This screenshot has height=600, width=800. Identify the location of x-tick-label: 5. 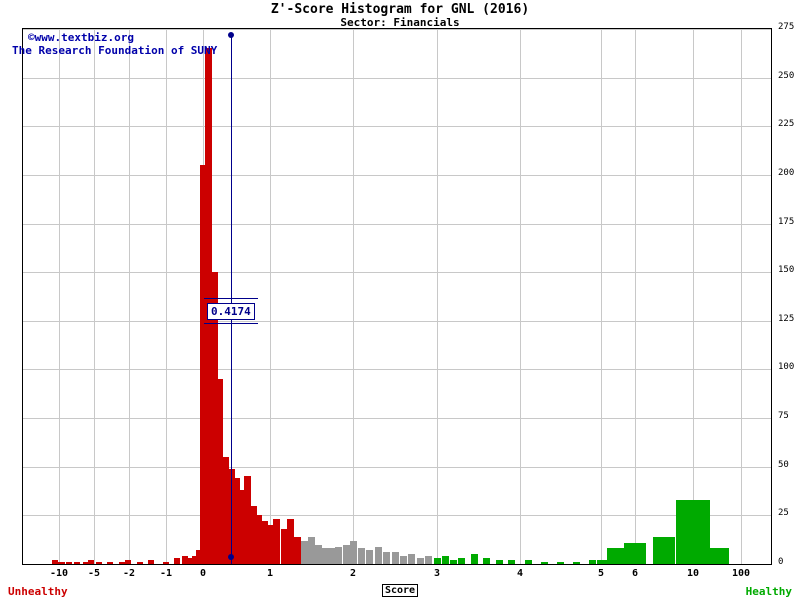
(601, 573).